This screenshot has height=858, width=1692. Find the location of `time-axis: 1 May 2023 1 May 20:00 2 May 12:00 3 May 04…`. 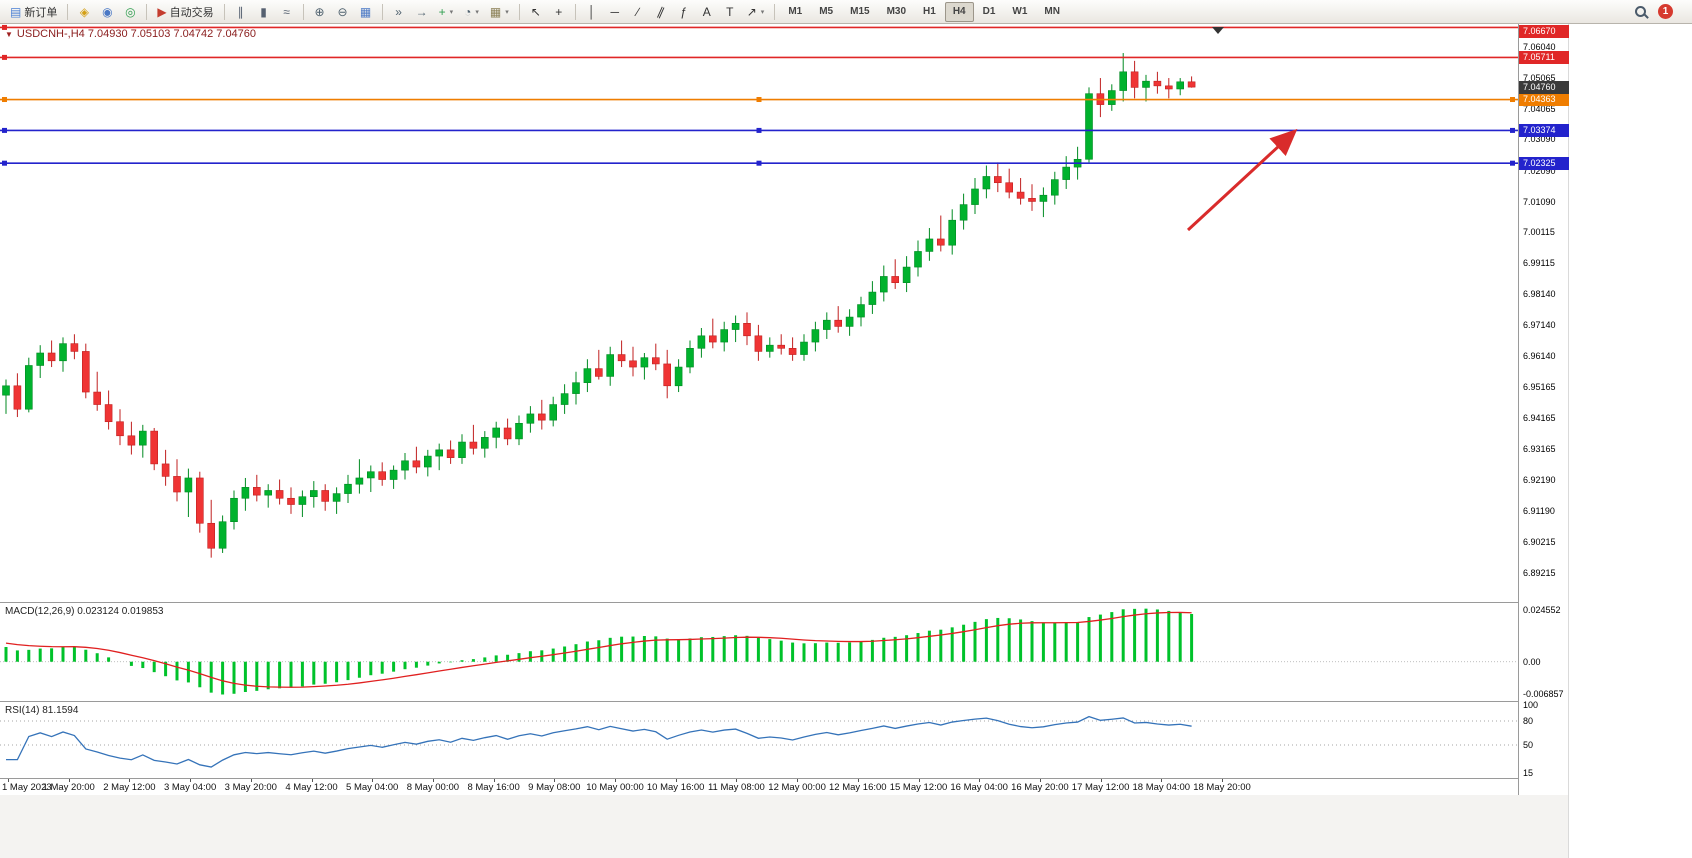

time-axis: 1 May 2023 1 May 20:00 2 May 12:00 3 May 04… is located at coordinates (759, 787).